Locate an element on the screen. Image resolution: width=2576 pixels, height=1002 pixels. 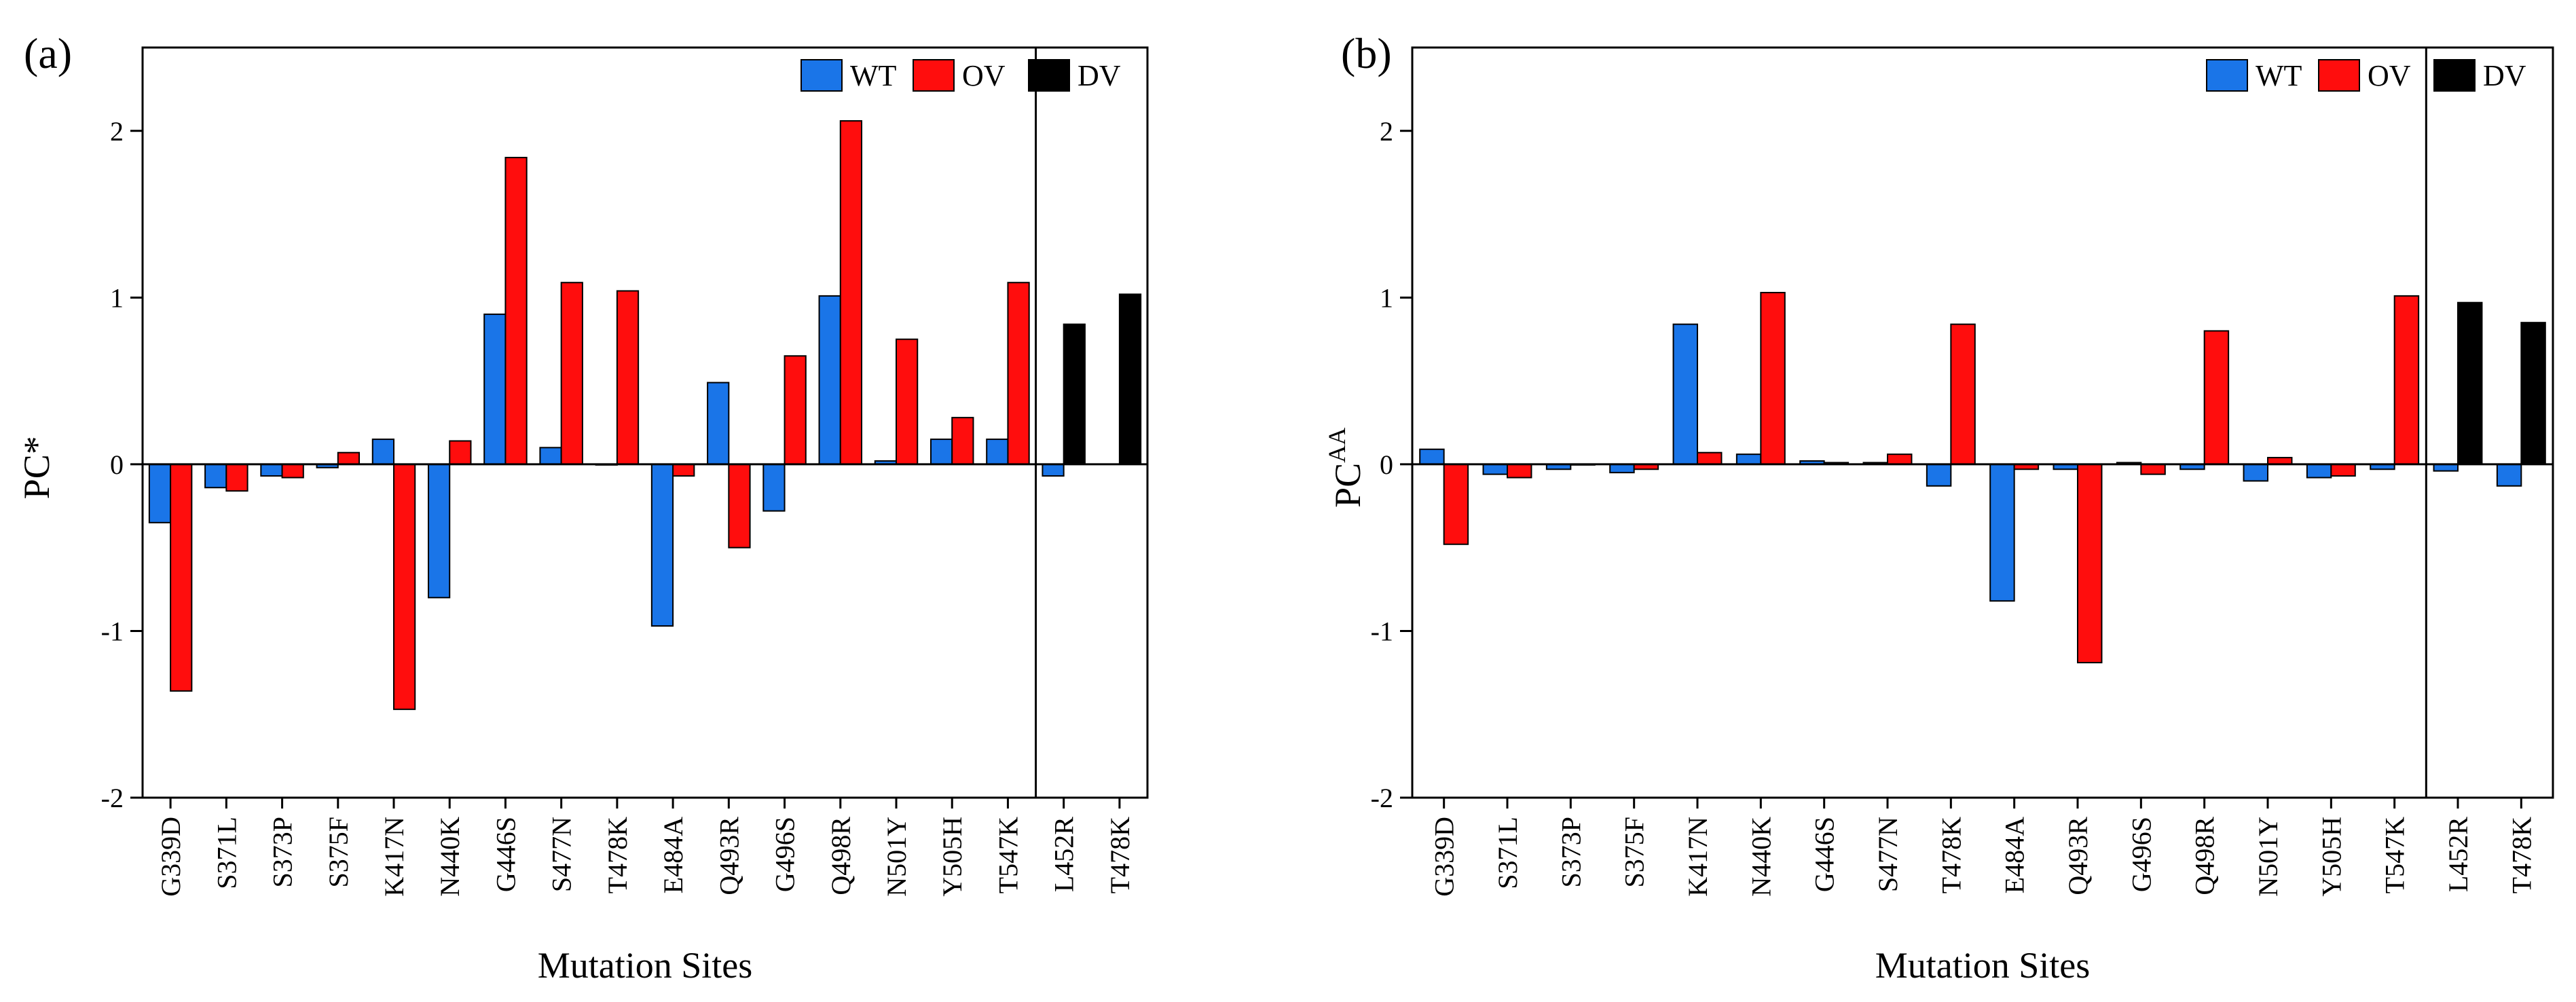
bar-wt-s477n is located at coordinates (550, 456).